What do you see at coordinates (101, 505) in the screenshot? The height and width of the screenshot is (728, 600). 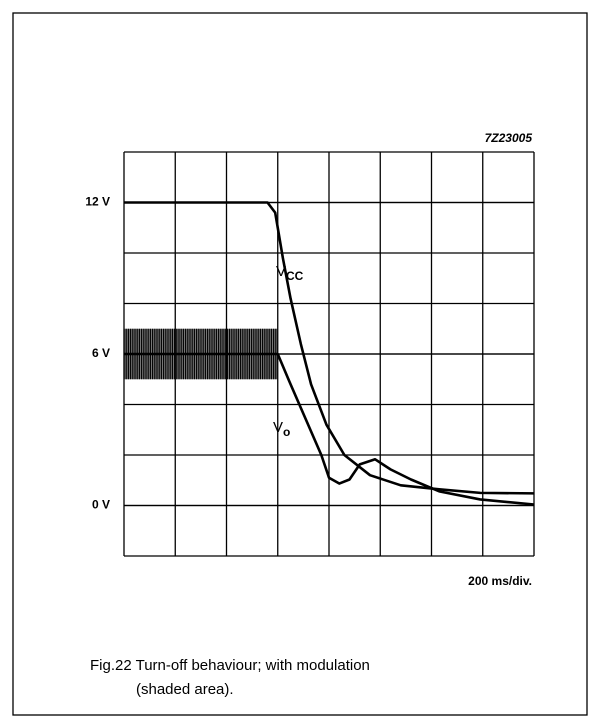 I see `y-tick-label: 0 V` at bounding box center [101, 505].